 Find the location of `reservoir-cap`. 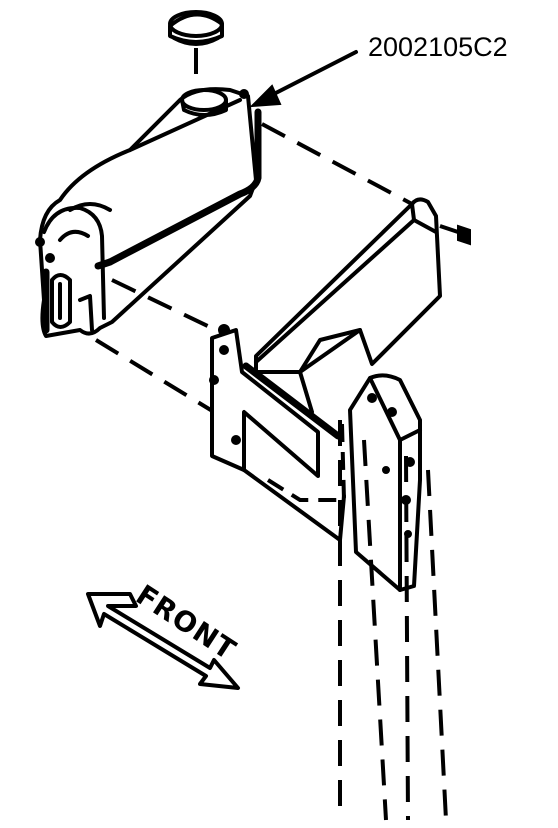

reservoir-cap is located at coordinates (196, 28).